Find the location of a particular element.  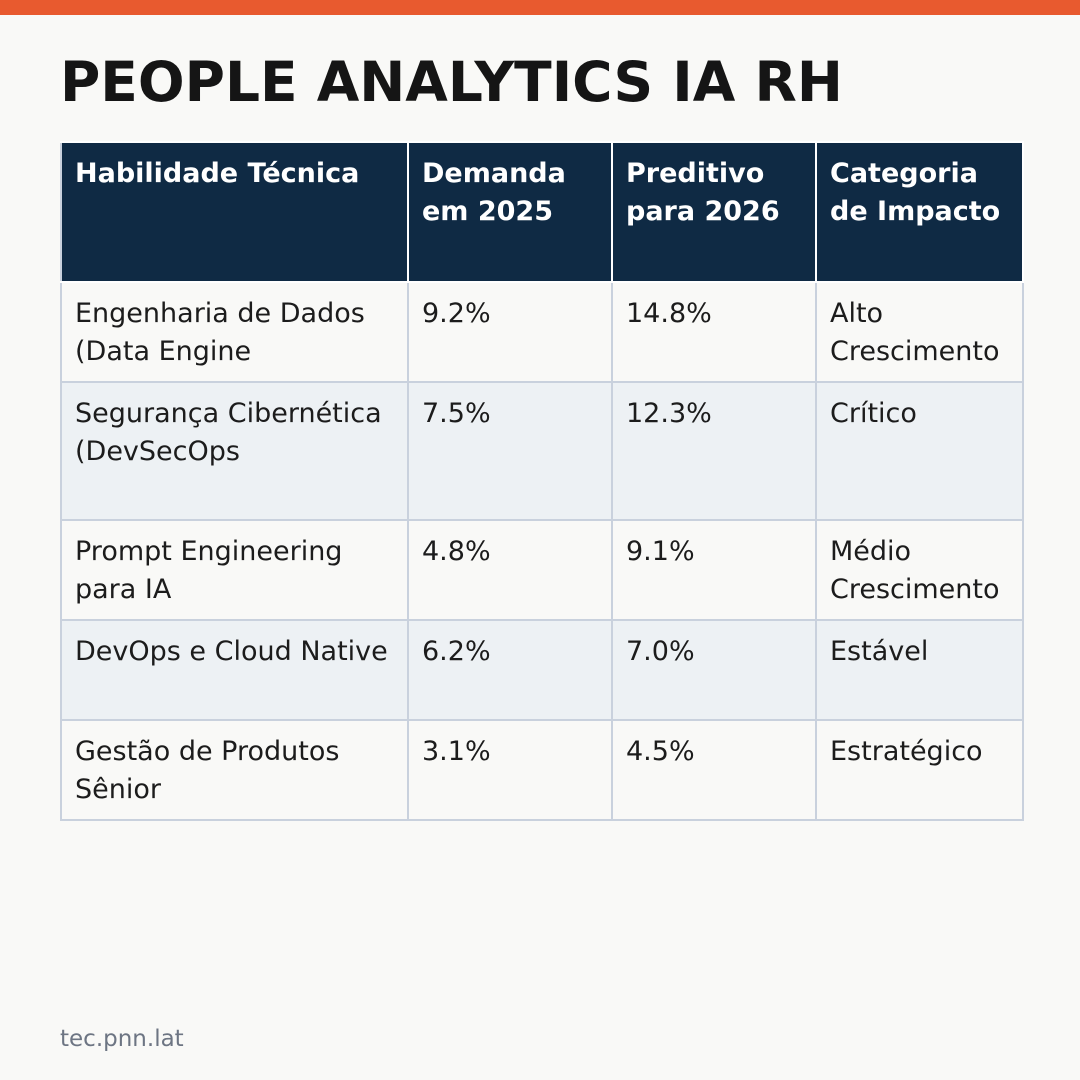

footer-site-url: tec.pnn.lat is located at coordinates (122, 1039).